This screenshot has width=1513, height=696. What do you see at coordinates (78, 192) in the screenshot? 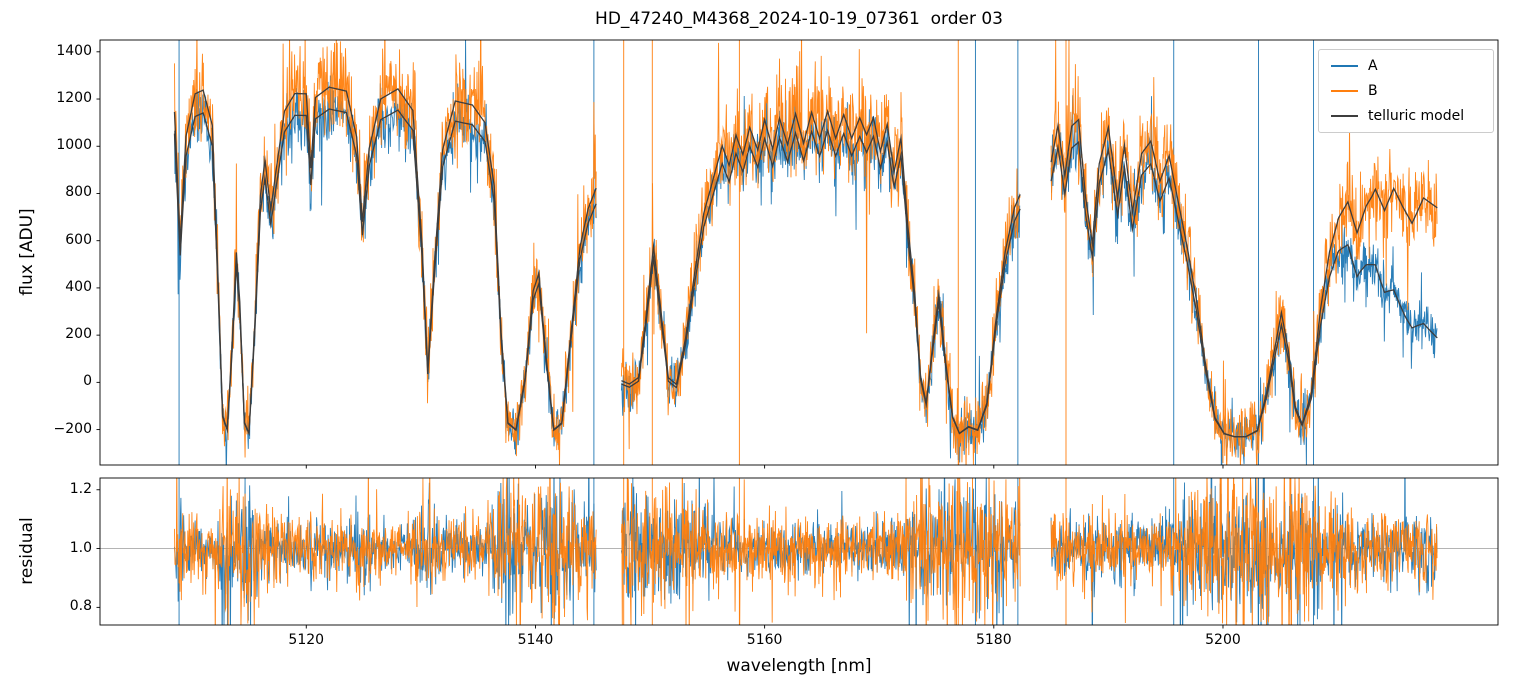
I see `flux-tick-label: 800` at bounding box center [78, 192].